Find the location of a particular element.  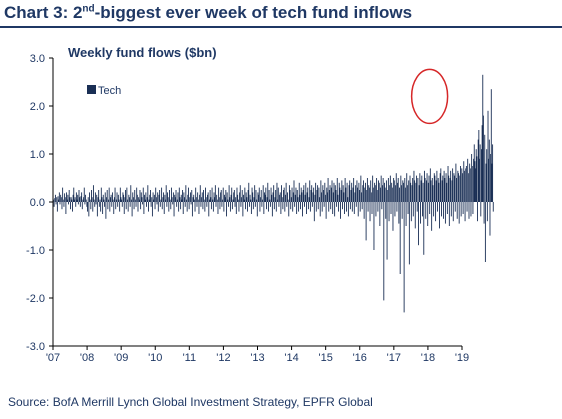

title-underline is located at coordinates (281, 27).